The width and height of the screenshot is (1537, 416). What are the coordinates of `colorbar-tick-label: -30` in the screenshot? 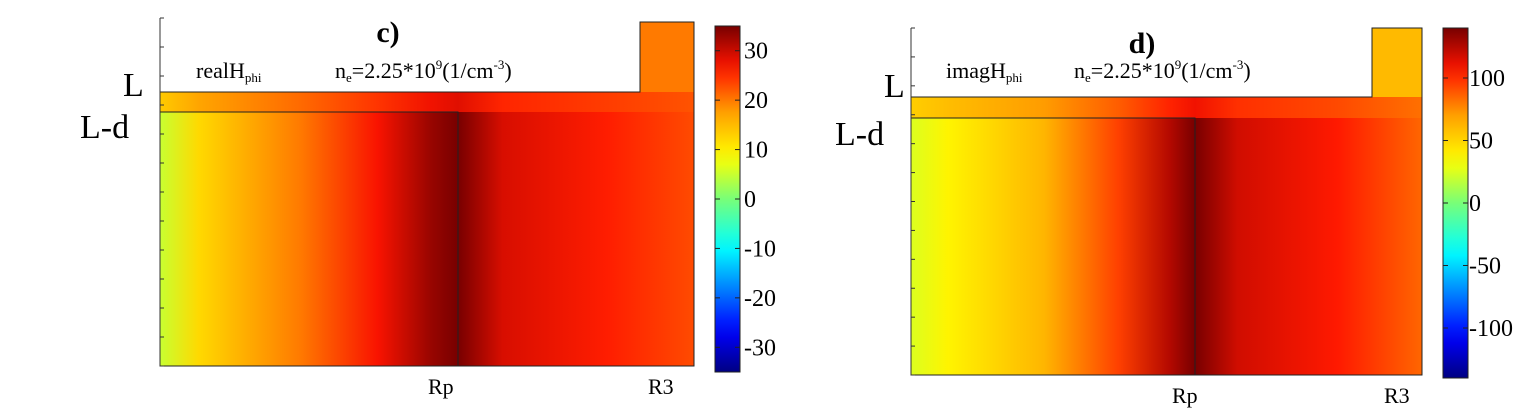 It's located at (760, 348).